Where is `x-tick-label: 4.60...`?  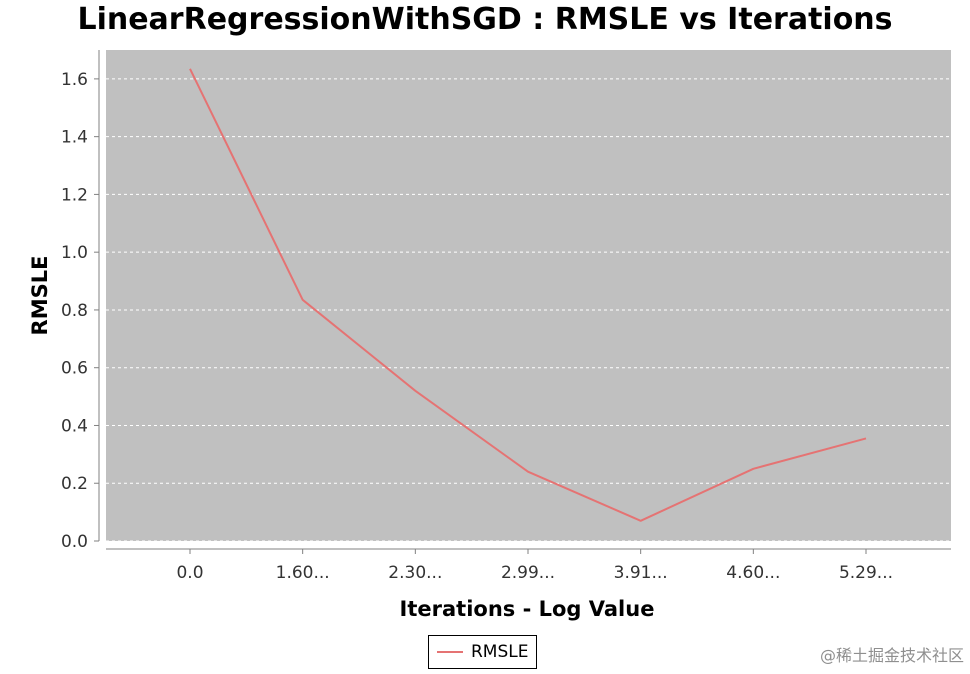
x-tick-label: 4.60... is located at coordinates (753, 573).